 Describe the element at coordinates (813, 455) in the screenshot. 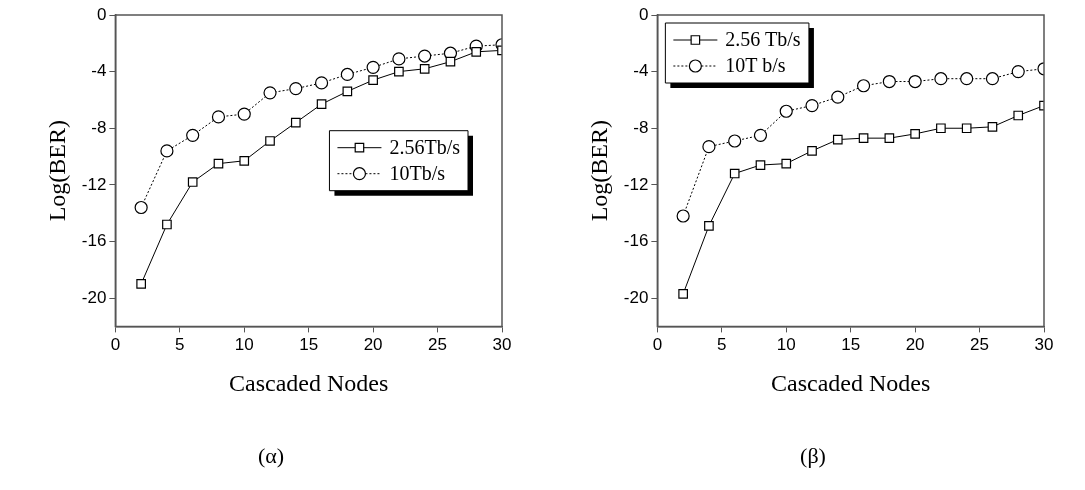

I see `text: (β)` at that location.